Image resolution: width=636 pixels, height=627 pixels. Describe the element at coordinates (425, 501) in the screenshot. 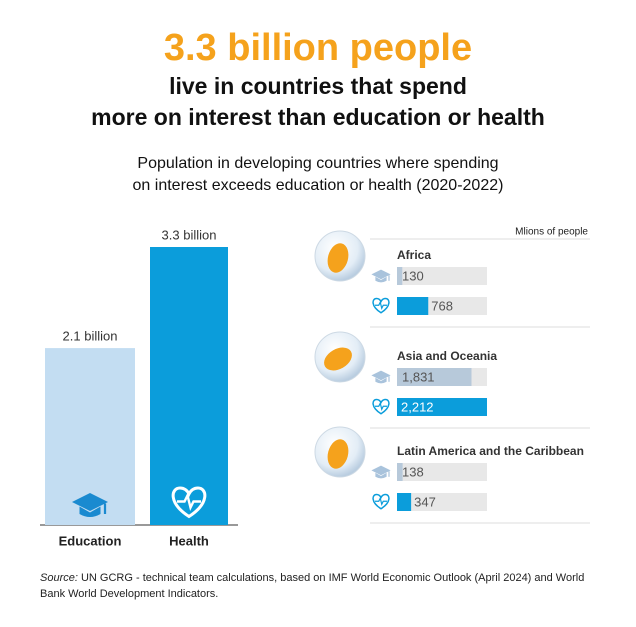

I see `value-label: 347` at that location.